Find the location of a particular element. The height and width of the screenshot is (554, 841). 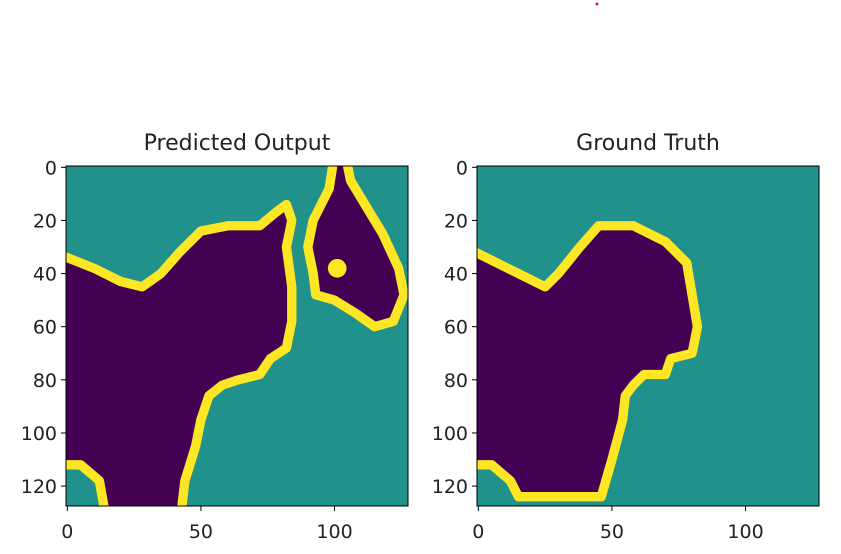

dot is located at coordinates (597, 4).